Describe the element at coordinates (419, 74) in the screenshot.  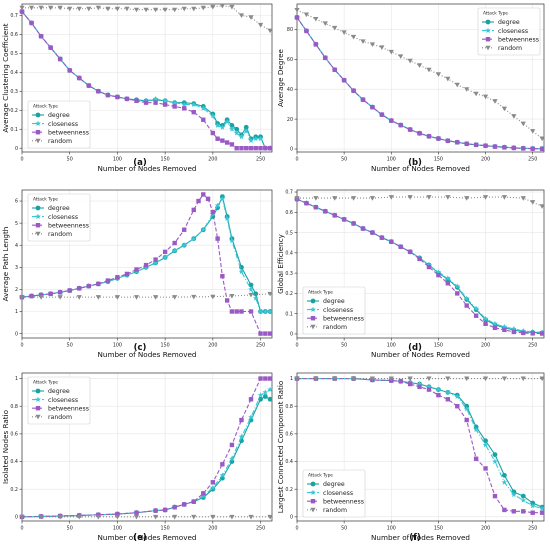
I see `series-line` at that location.